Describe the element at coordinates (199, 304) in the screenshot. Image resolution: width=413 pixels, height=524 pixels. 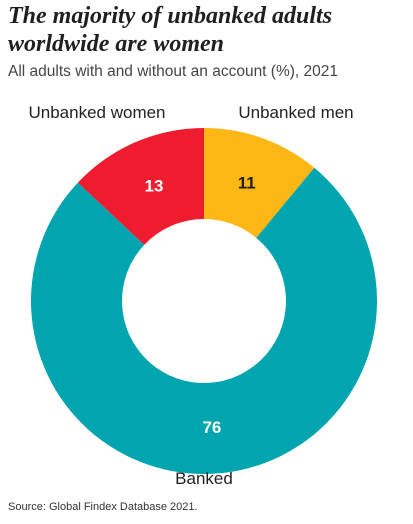
I see `donut-value-labels: 11 76 13` at that location.